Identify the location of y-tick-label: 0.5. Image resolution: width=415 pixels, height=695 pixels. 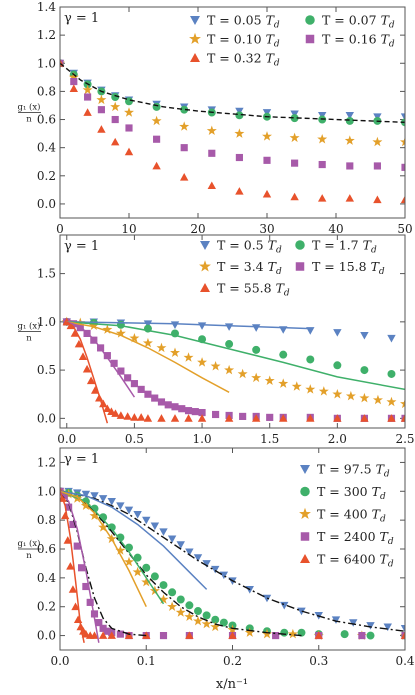
(46, 370).